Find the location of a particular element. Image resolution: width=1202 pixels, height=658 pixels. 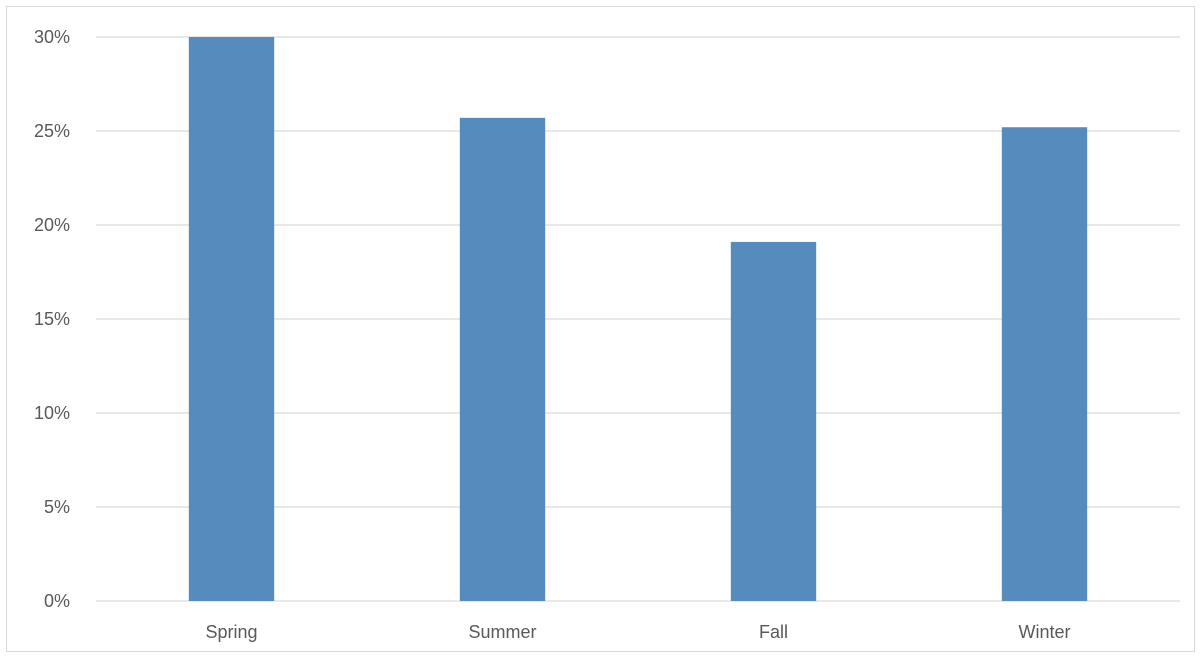

x-tick-label: Summer is located at coordinates (502, 632).